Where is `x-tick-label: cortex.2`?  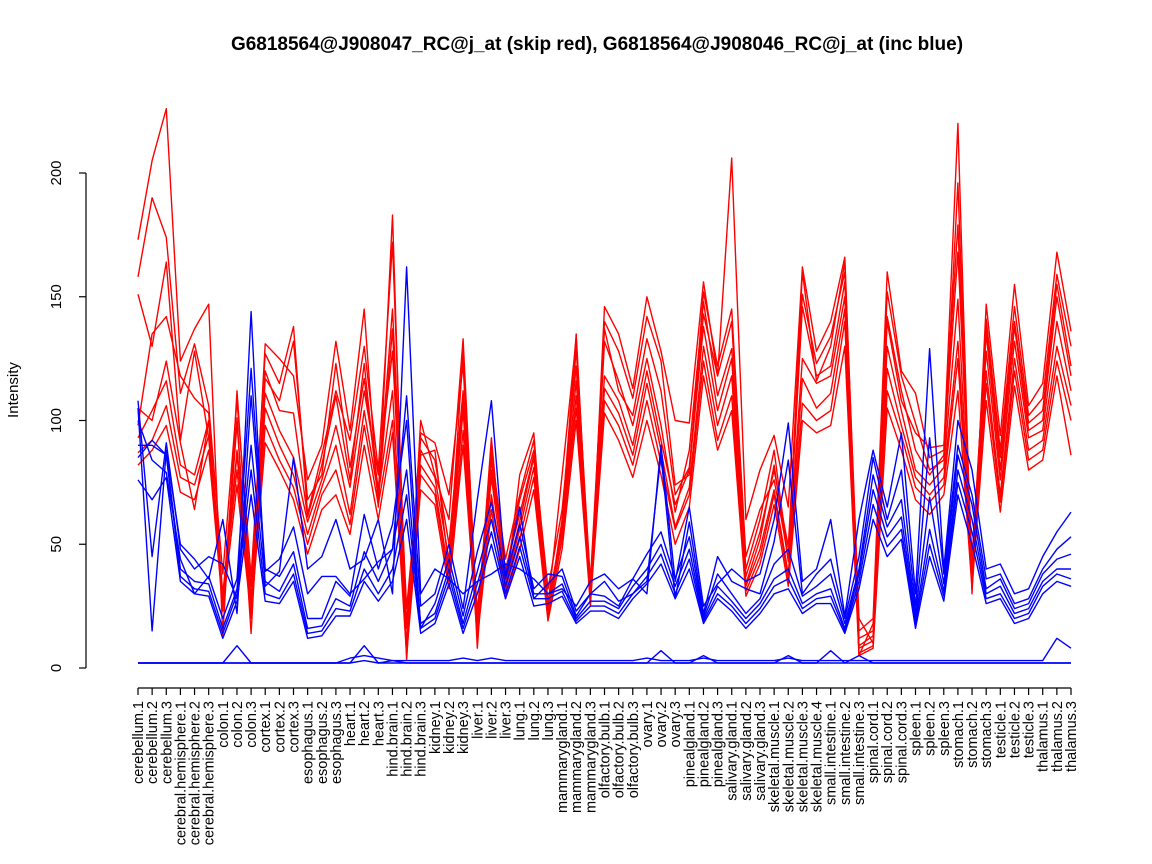 x-tick-label: cortex.2 is located at coordinates (280, 727).